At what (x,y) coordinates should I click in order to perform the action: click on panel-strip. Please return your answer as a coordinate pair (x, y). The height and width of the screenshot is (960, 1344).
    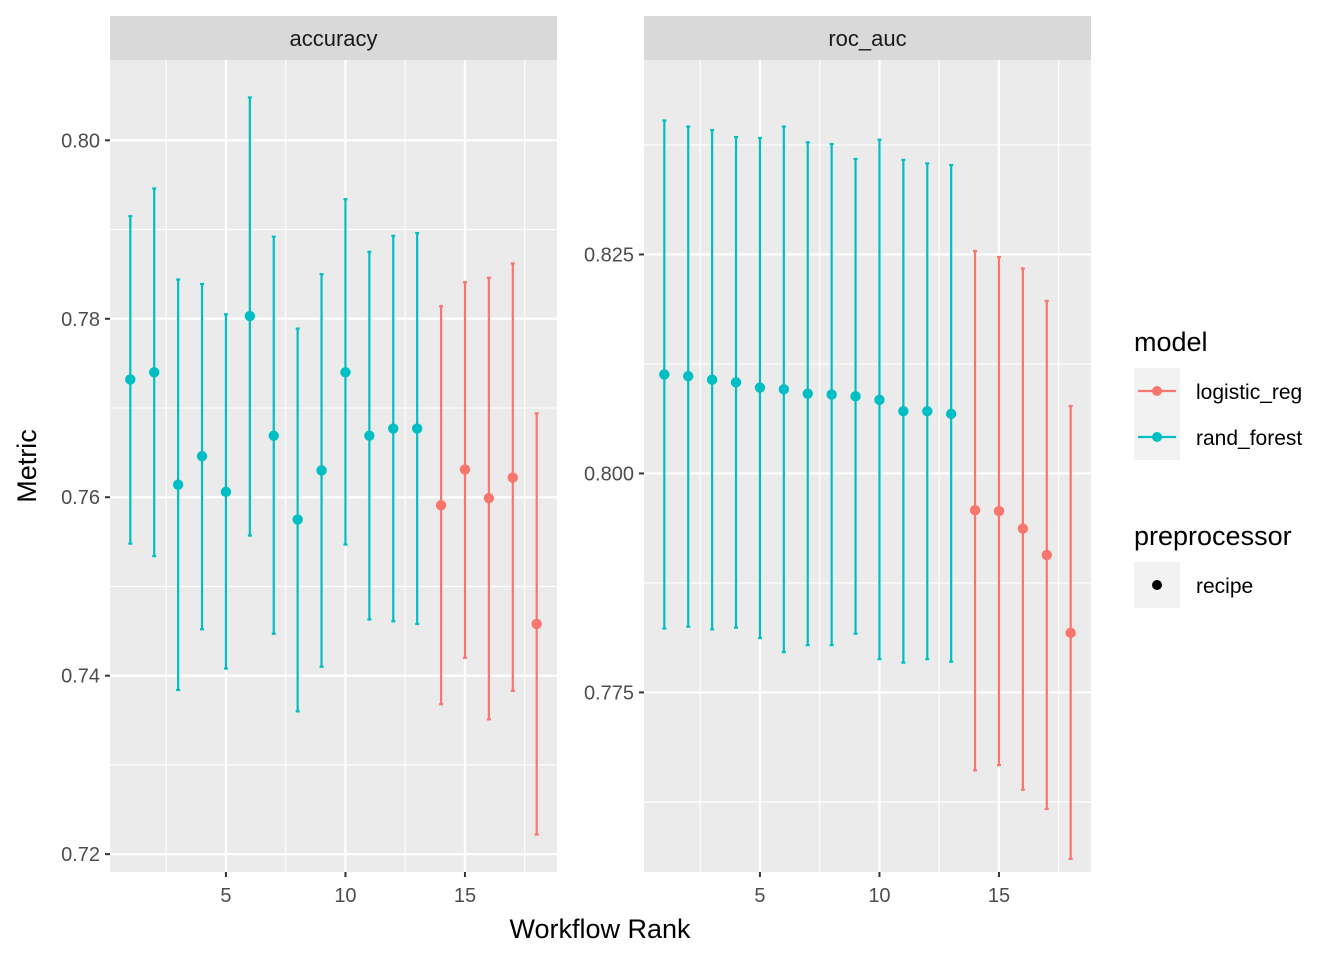
    Looking at the image, I should click on (867, 38).